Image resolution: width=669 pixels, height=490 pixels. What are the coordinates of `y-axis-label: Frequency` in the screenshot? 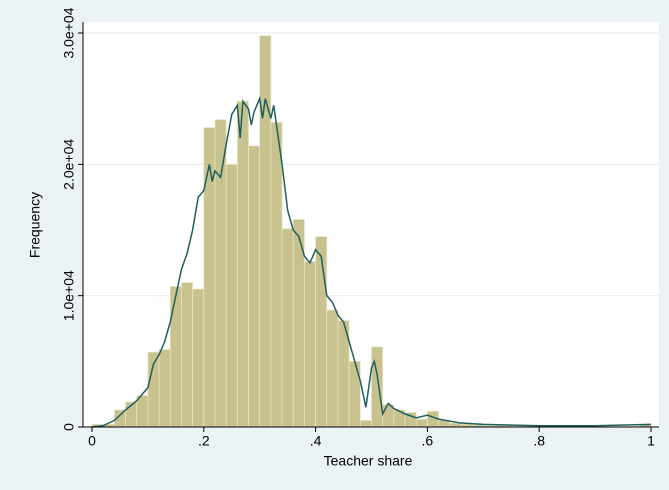 It's located at (35, 225).